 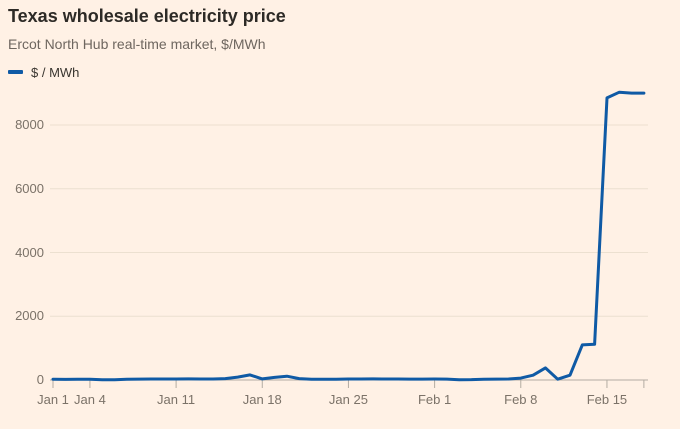 I want to click on x-axis-label: Jan 11, so click(x=176, y=399).